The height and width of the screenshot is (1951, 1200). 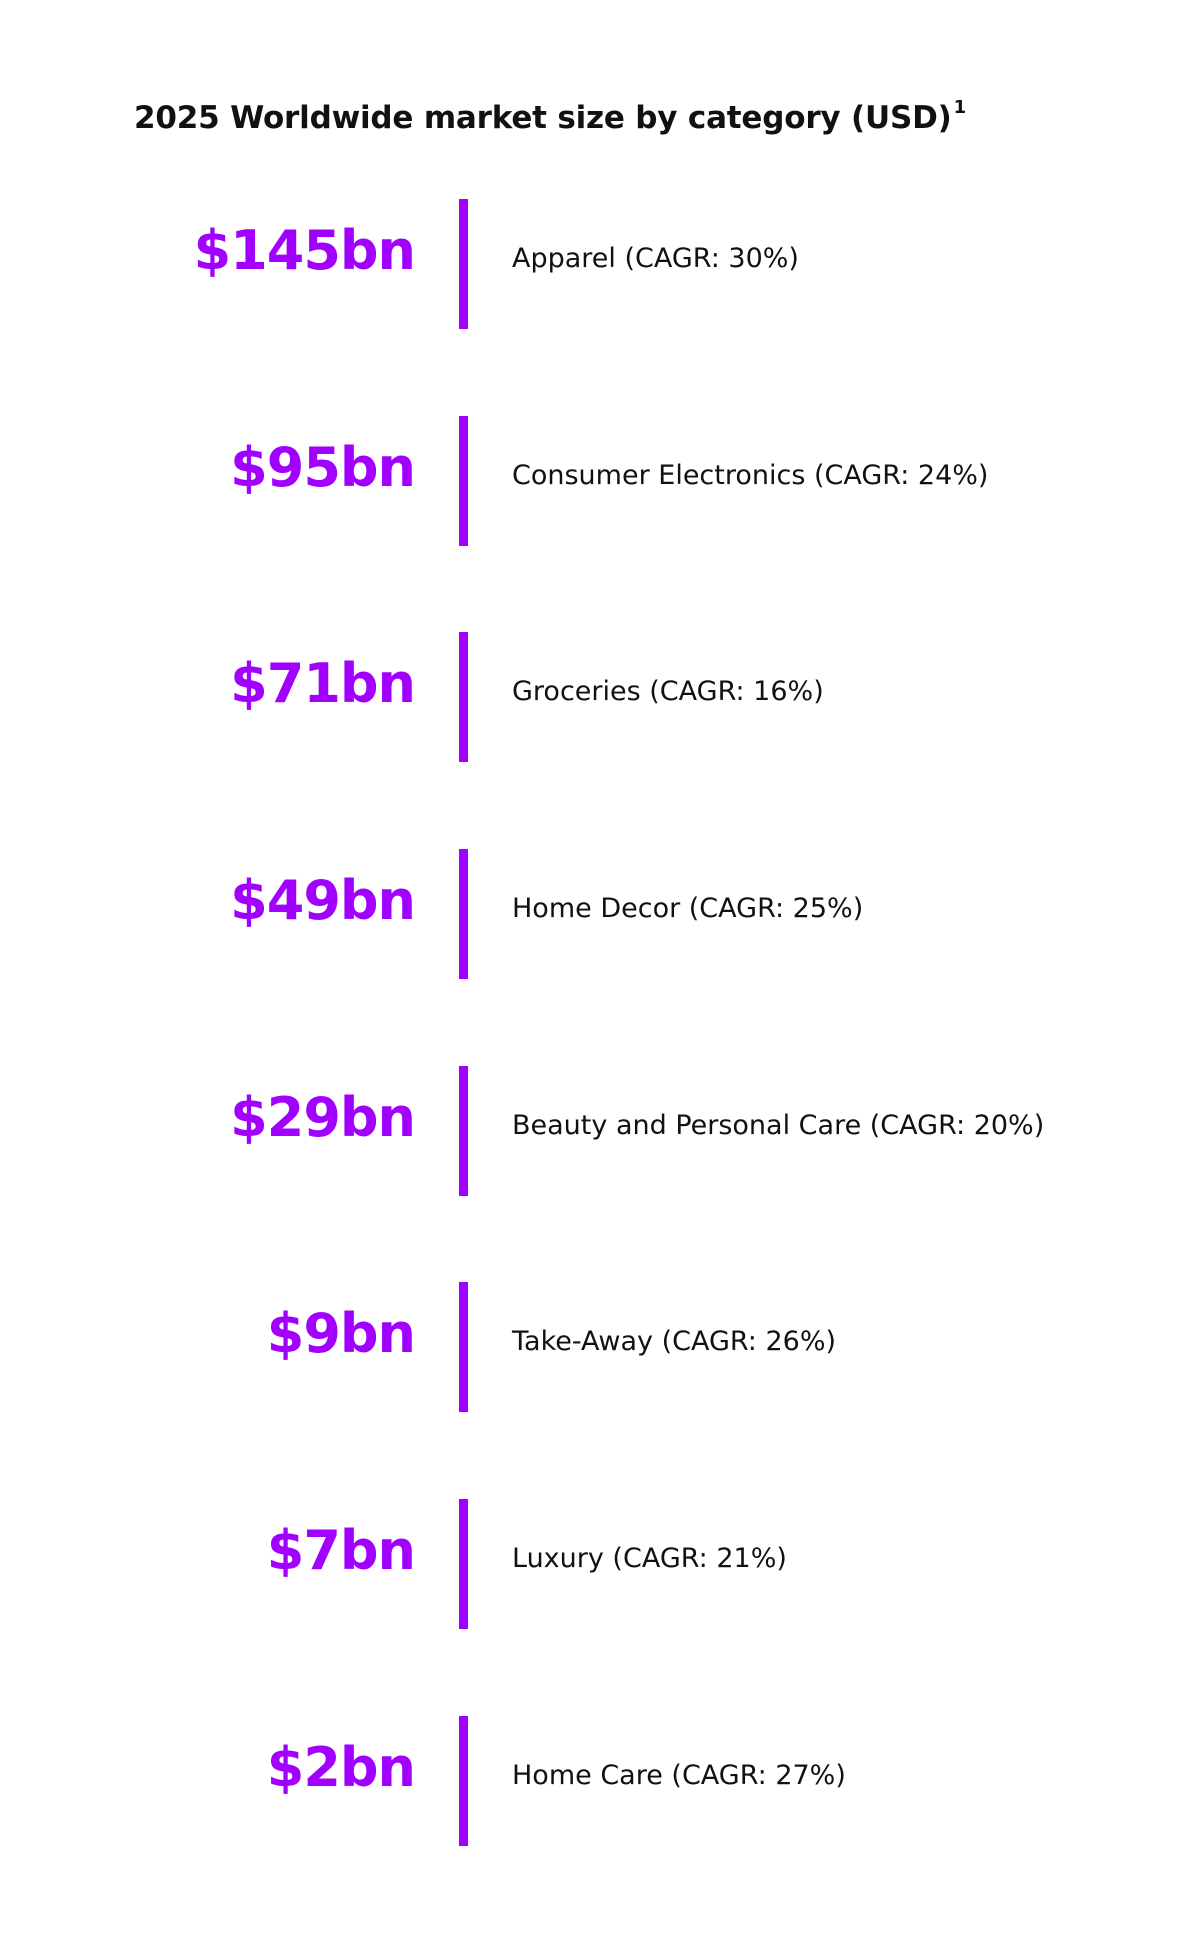 What do you see at coordinates (679, 1775) in the screenshot?
I see `category-label: Home Care (CAGR: 27%)` at bounding box center [679, 1775].